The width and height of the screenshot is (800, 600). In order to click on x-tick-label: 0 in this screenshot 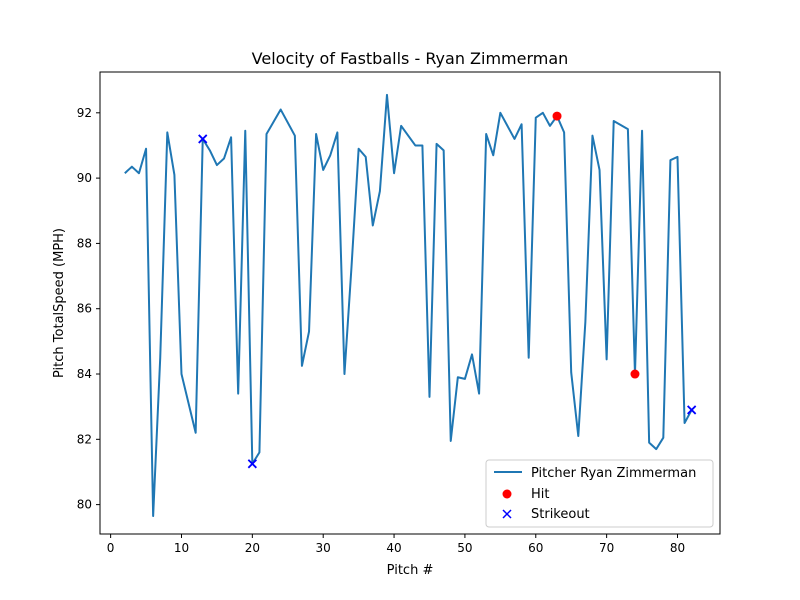, I will do `click(111, 548)`.